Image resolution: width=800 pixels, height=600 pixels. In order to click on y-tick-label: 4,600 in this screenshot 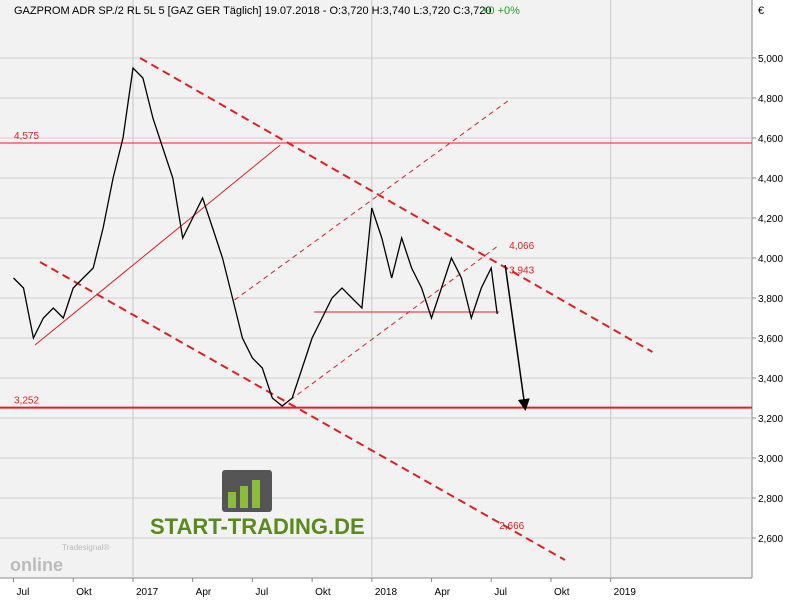, I will do `click(770, 139)`.